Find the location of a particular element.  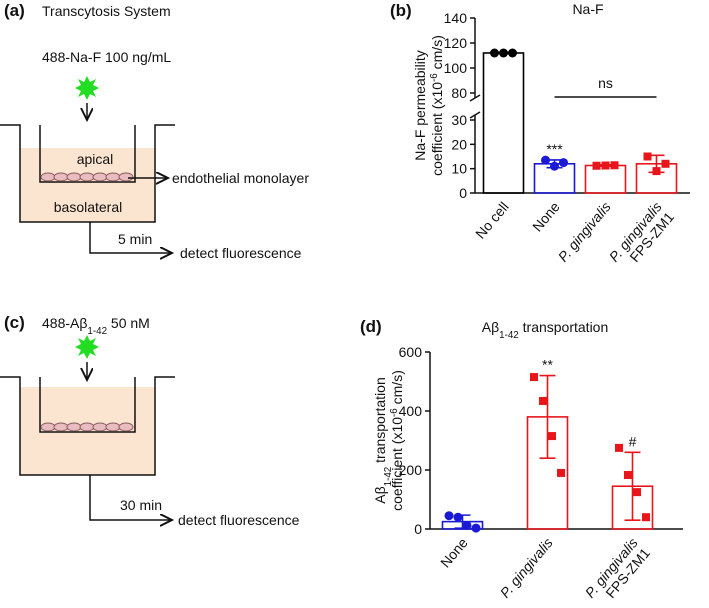

chart-title: Aβ1-42 transportation is located at coordinates (545, 330).